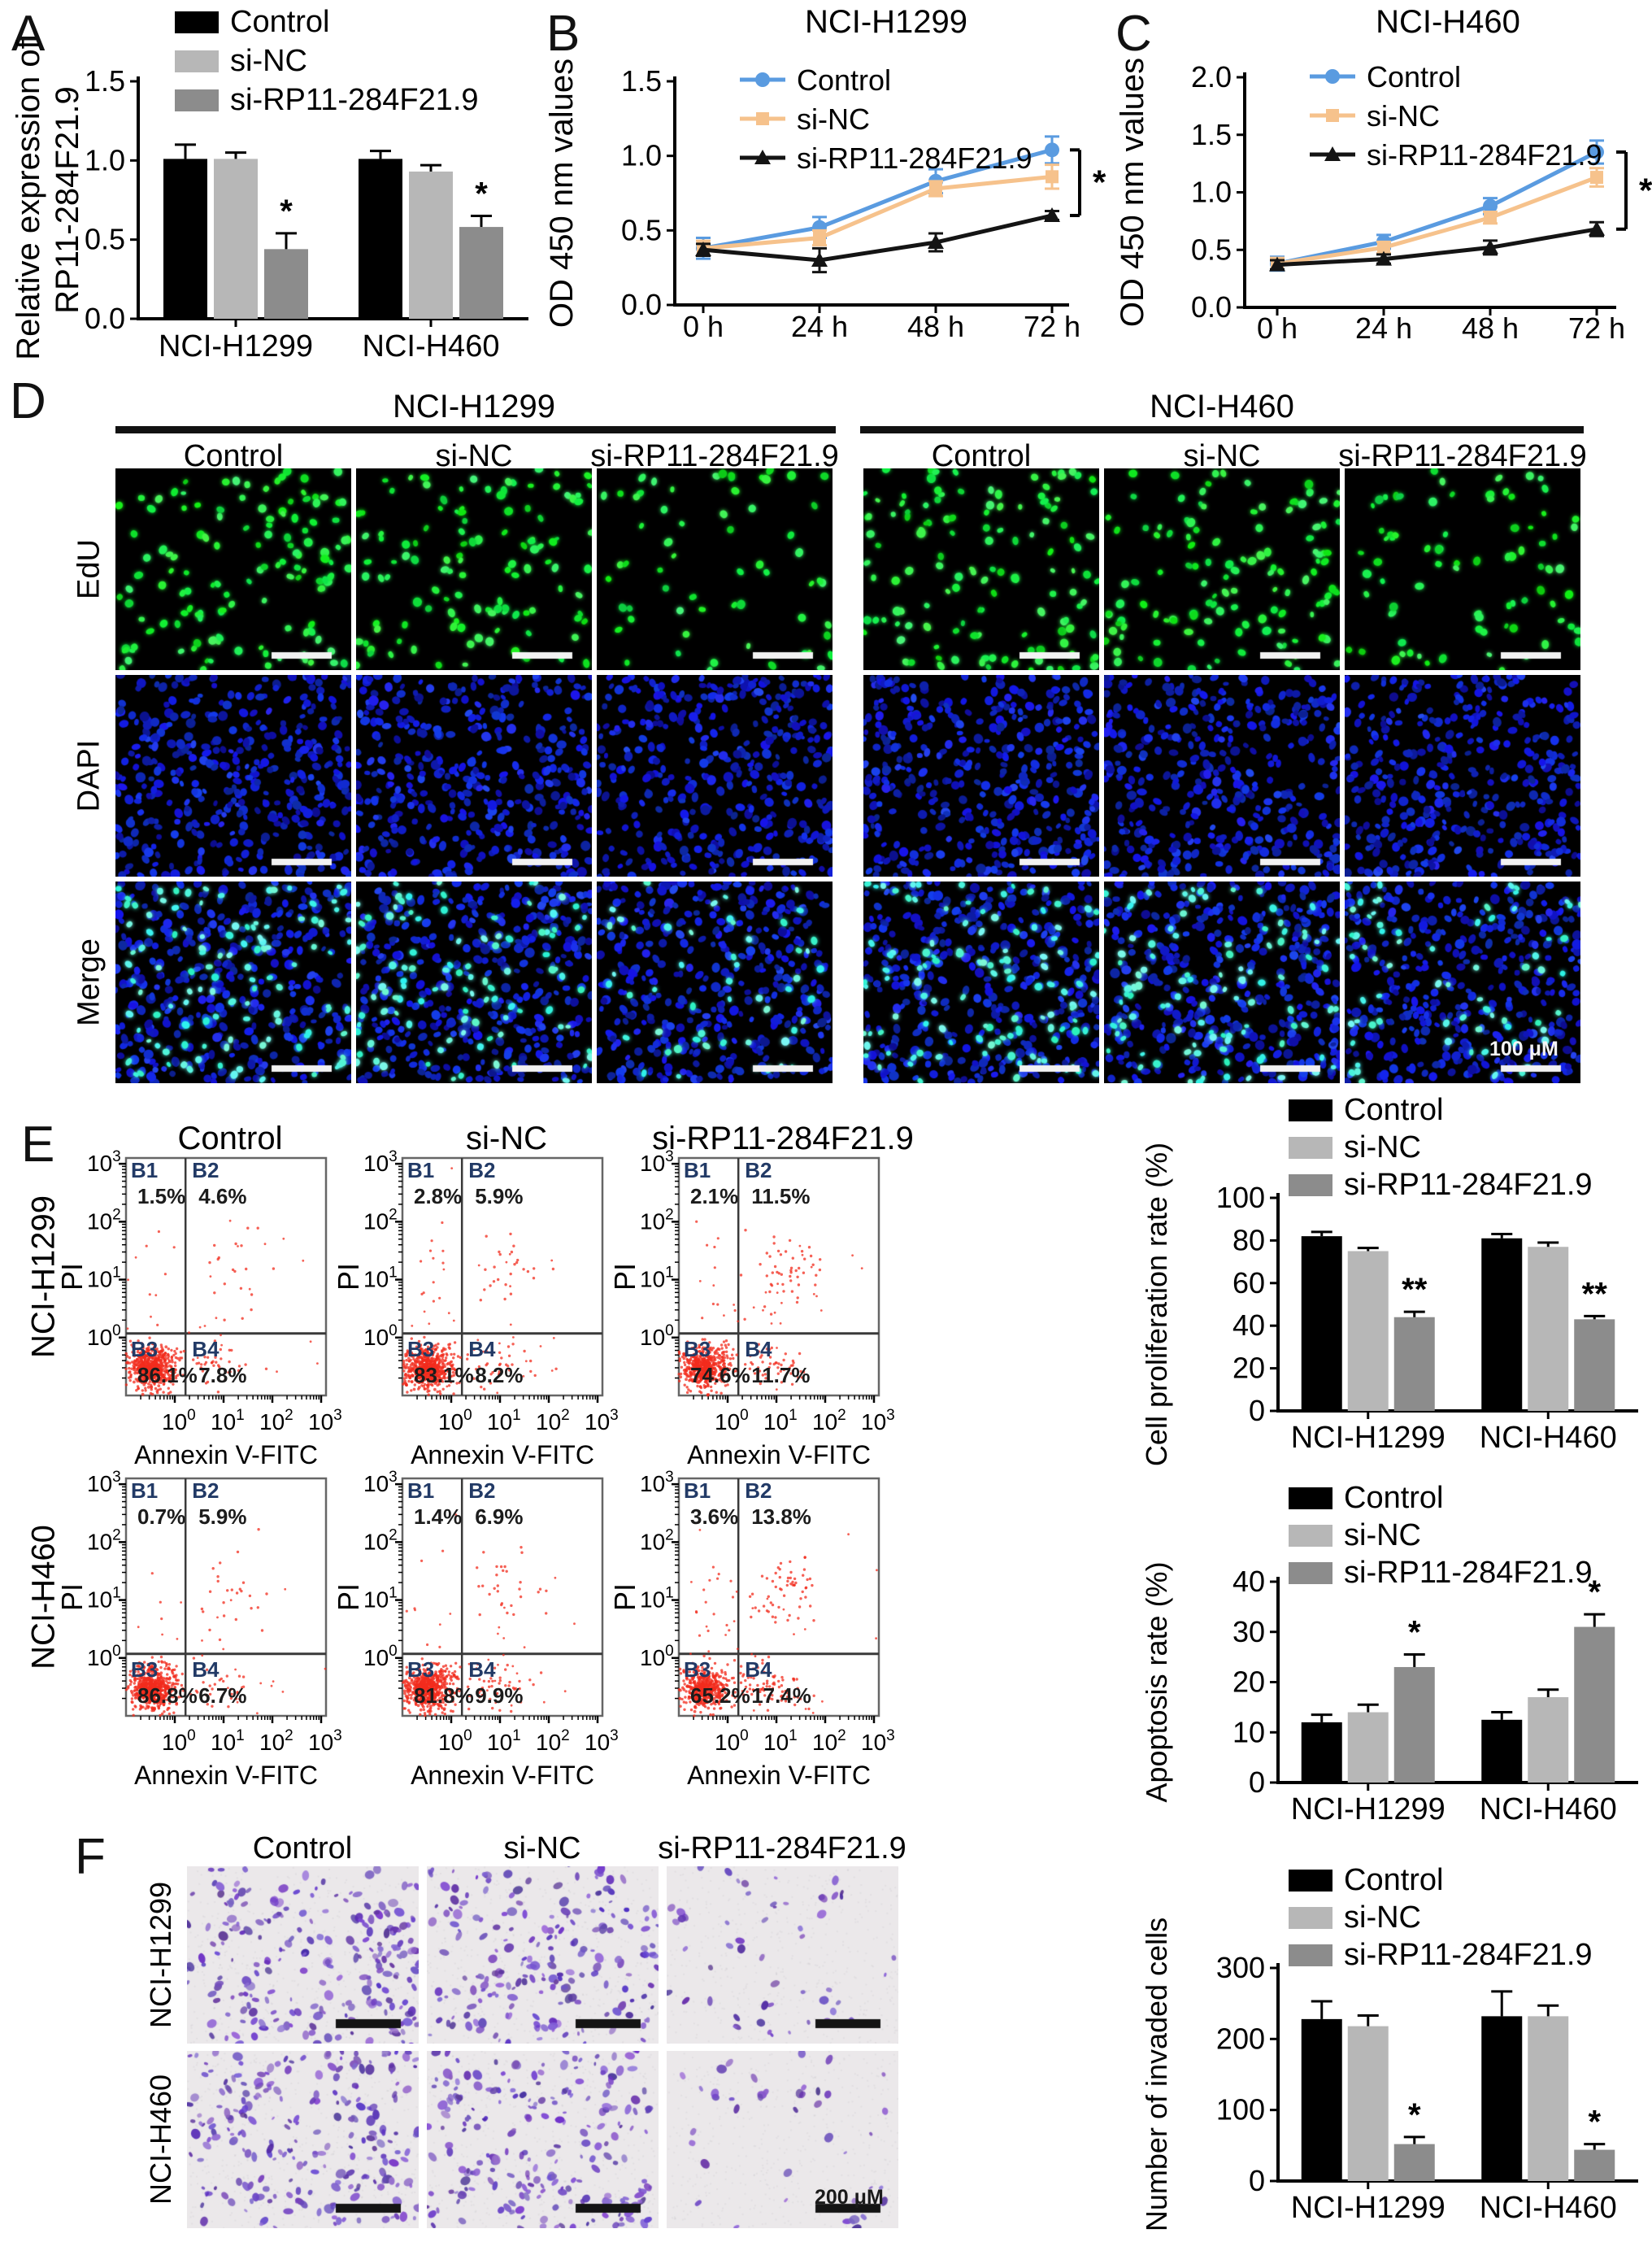 The height and width of the screenshot is (2242, 1652). I want to click on dapi-image-h460-sirp11, so click(1462, 776).